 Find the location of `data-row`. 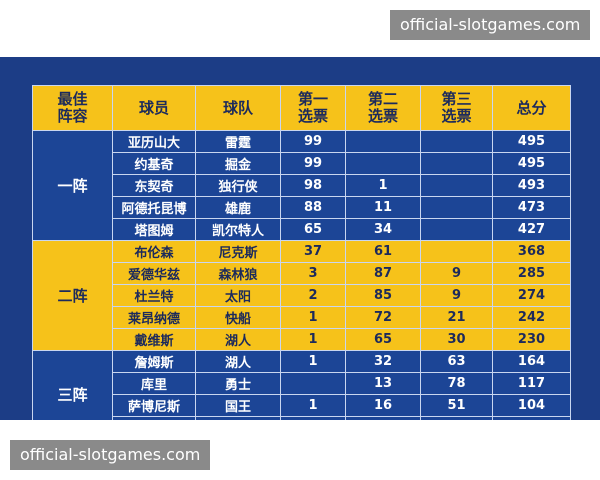

data-row is located at coordinates (302, 418).